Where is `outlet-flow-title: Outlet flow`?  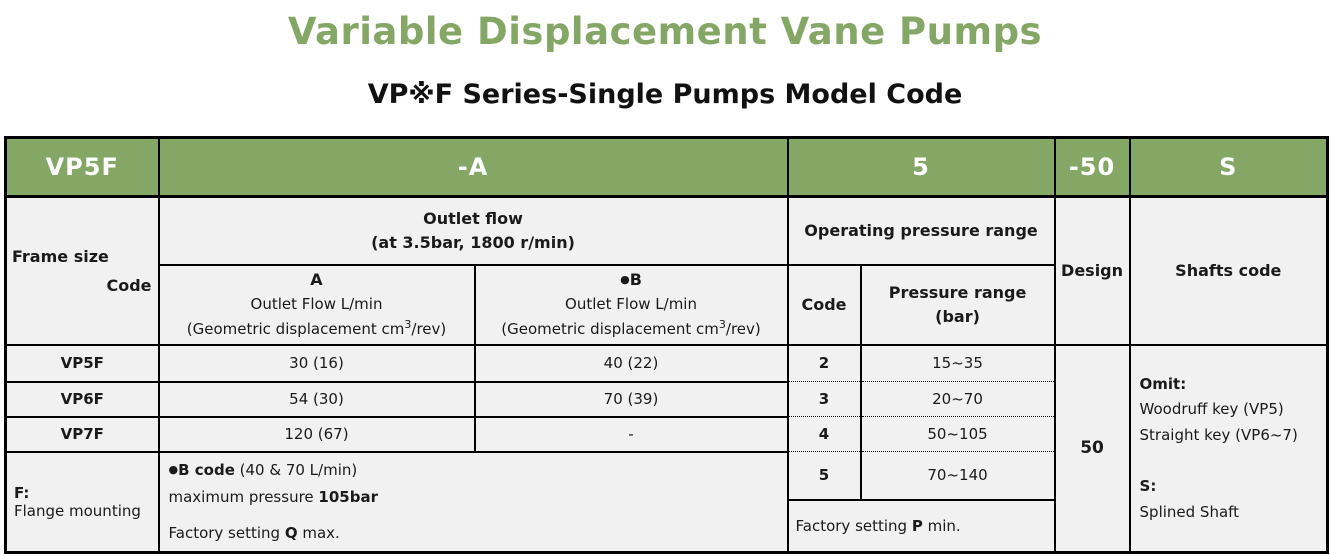
outlet-flow-title: Outlet flow is located at coordinates (473, 218).